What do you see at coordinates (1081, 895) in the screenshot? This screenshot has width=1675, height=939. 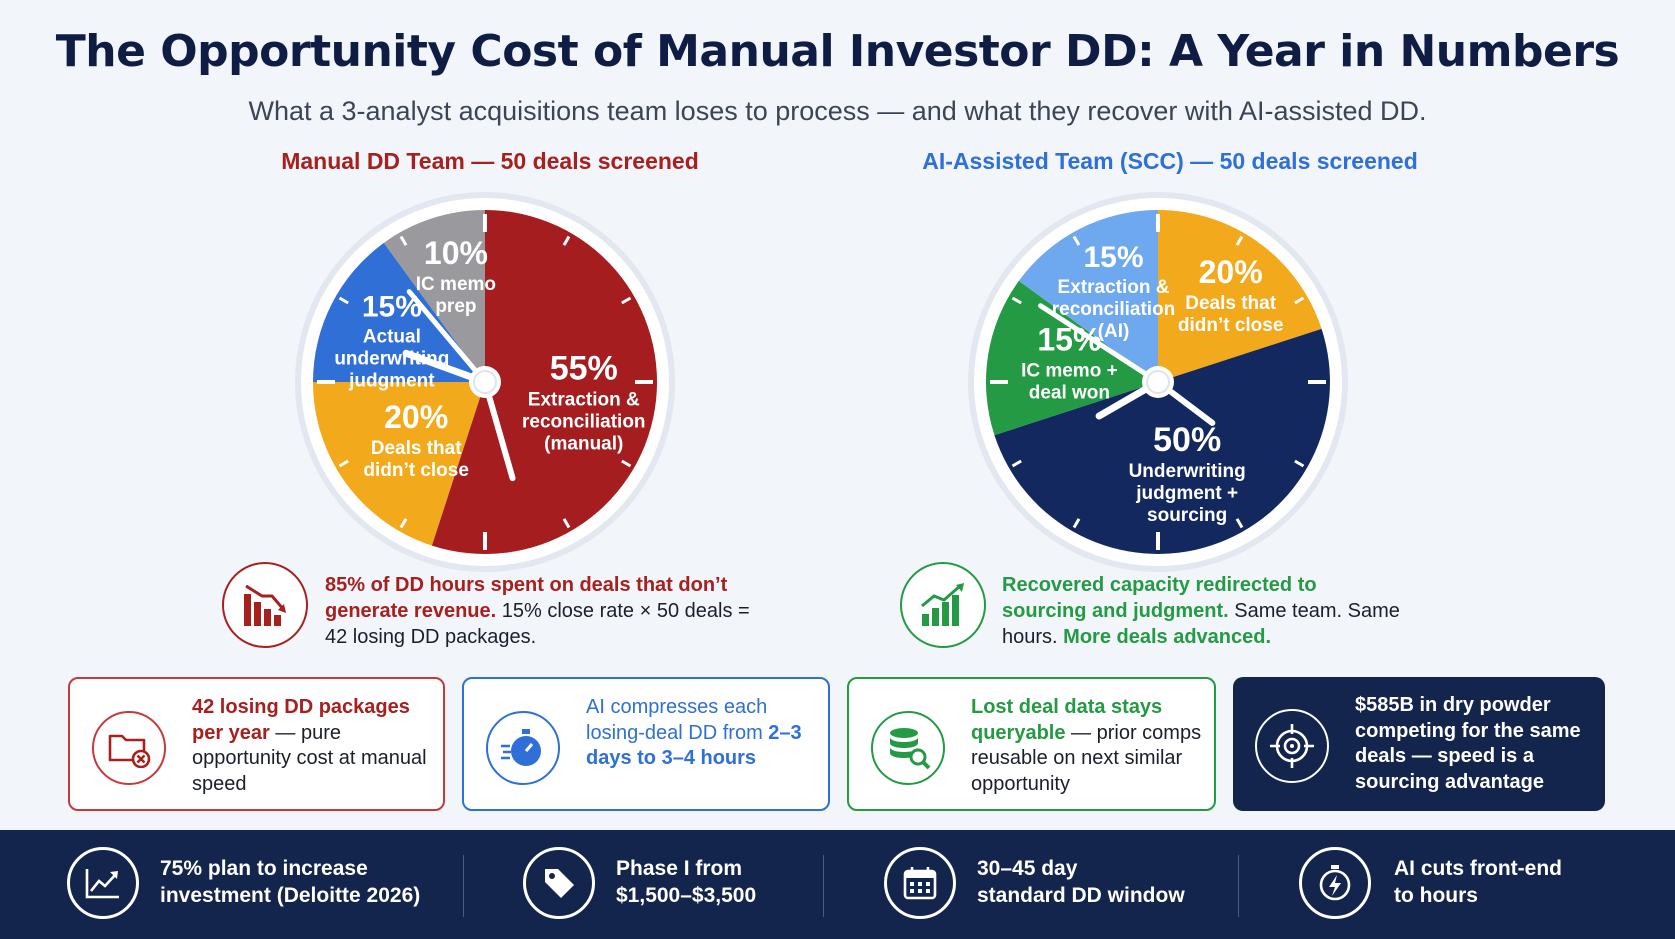 I see `footer-stat-dd-window-line2: standard DD window` at bounding box center [1081, 895].